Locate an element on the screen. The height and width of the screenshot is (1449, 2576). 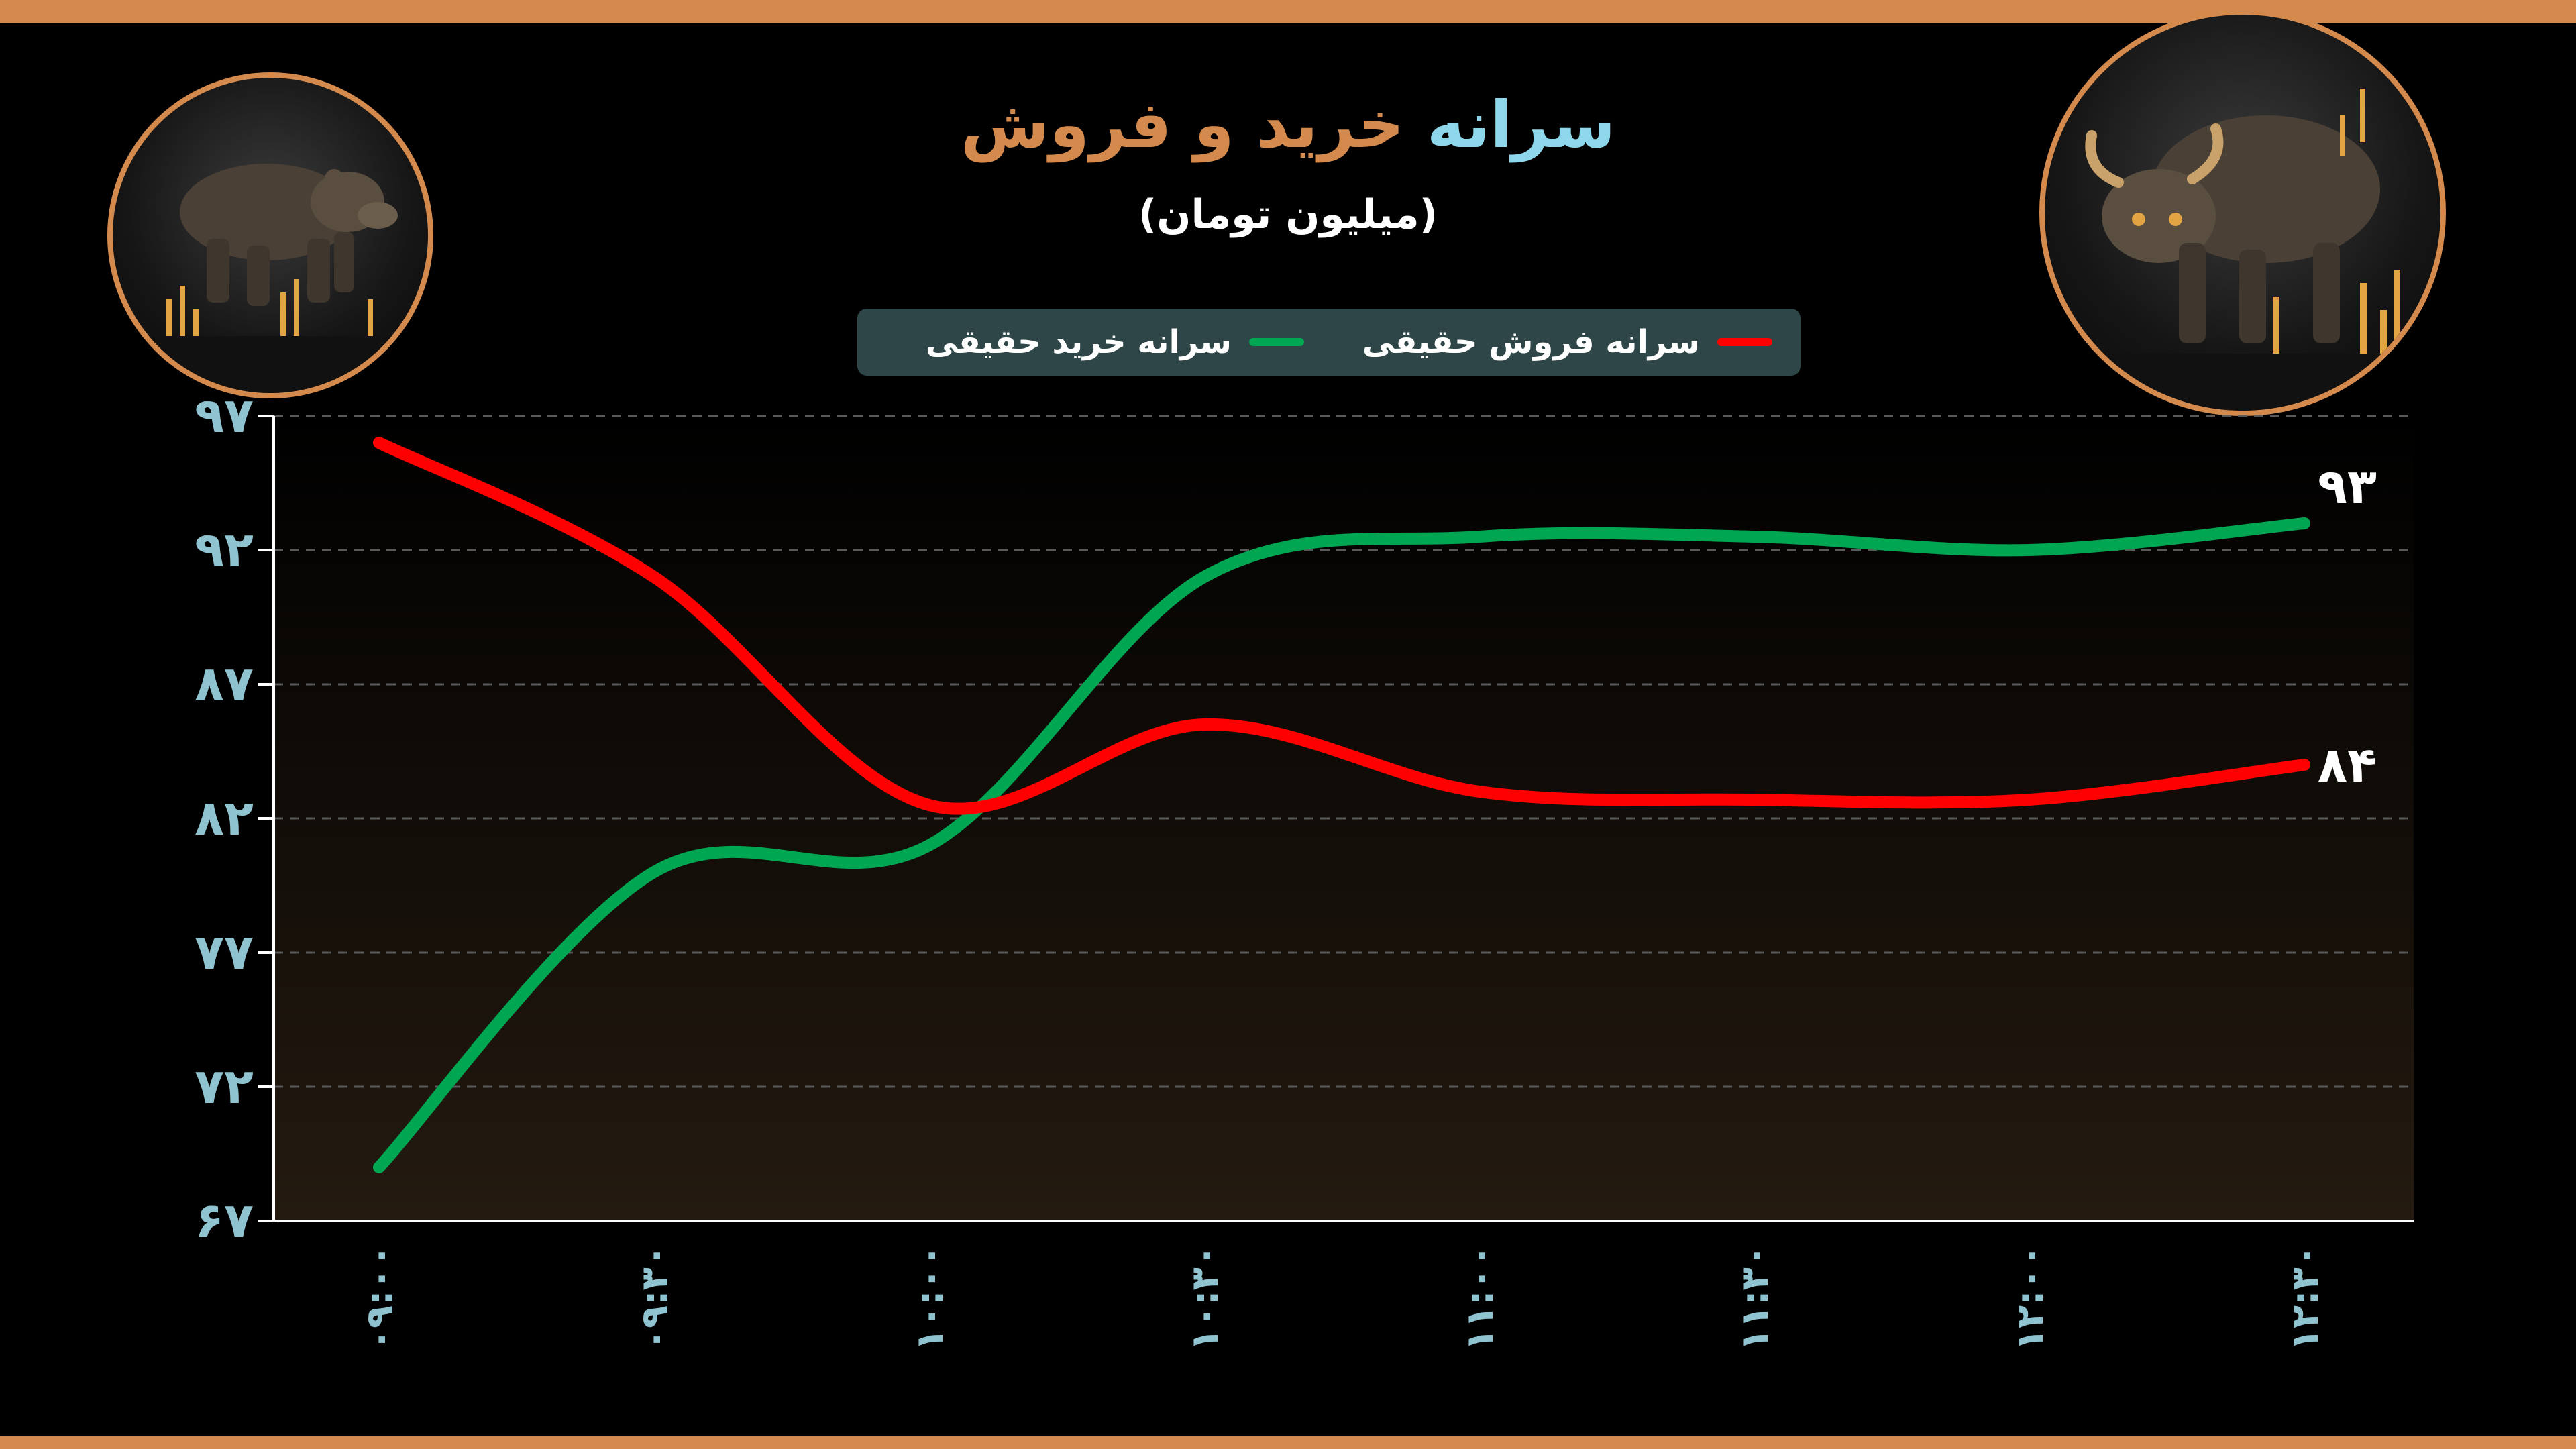
bull-icon is located at coordinates (2242, 212).